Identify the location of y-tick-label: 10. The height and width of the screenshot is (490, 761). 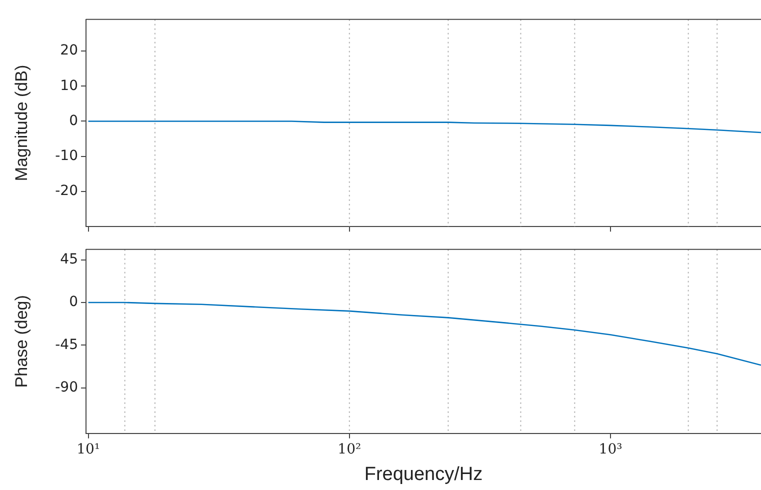
(69, 86).